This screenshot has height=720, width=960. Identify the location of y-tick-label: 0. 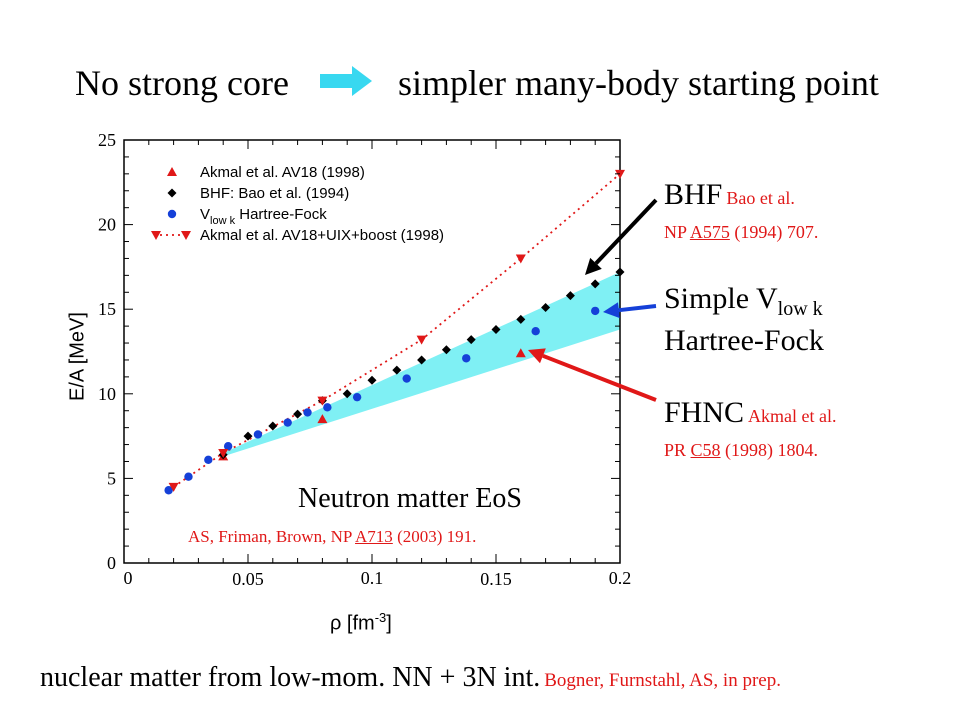
(111, 563).